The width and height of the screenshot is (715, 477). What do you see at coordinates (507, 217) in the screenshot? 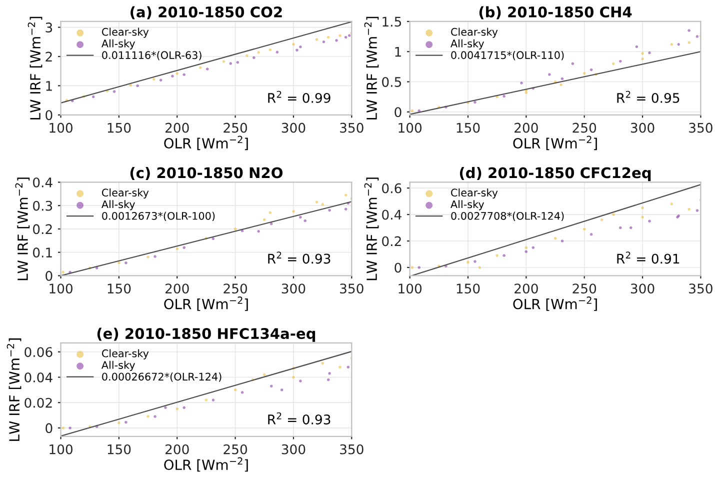
I see `legend-label: 0.0027708*(OLR-124)` at bounding box center [507, 217].